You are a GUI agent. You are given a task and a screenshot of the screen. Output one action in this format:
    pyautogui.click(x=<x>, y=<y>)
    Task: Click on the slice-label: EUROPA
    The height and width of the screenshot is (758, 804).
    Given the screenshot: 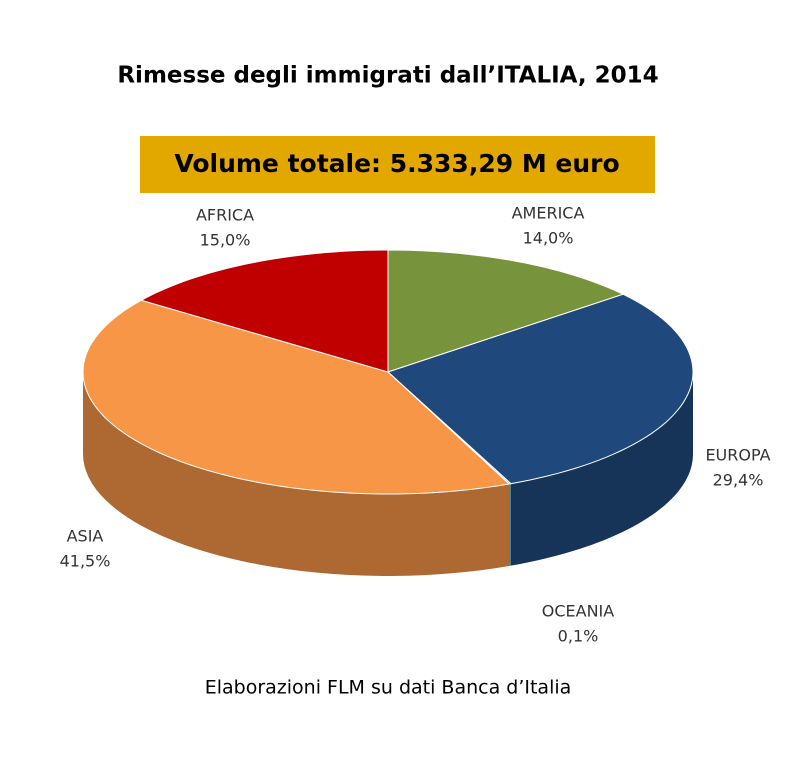 What is the action you would take?
    pyautogui.click(x=737, y=455)
    